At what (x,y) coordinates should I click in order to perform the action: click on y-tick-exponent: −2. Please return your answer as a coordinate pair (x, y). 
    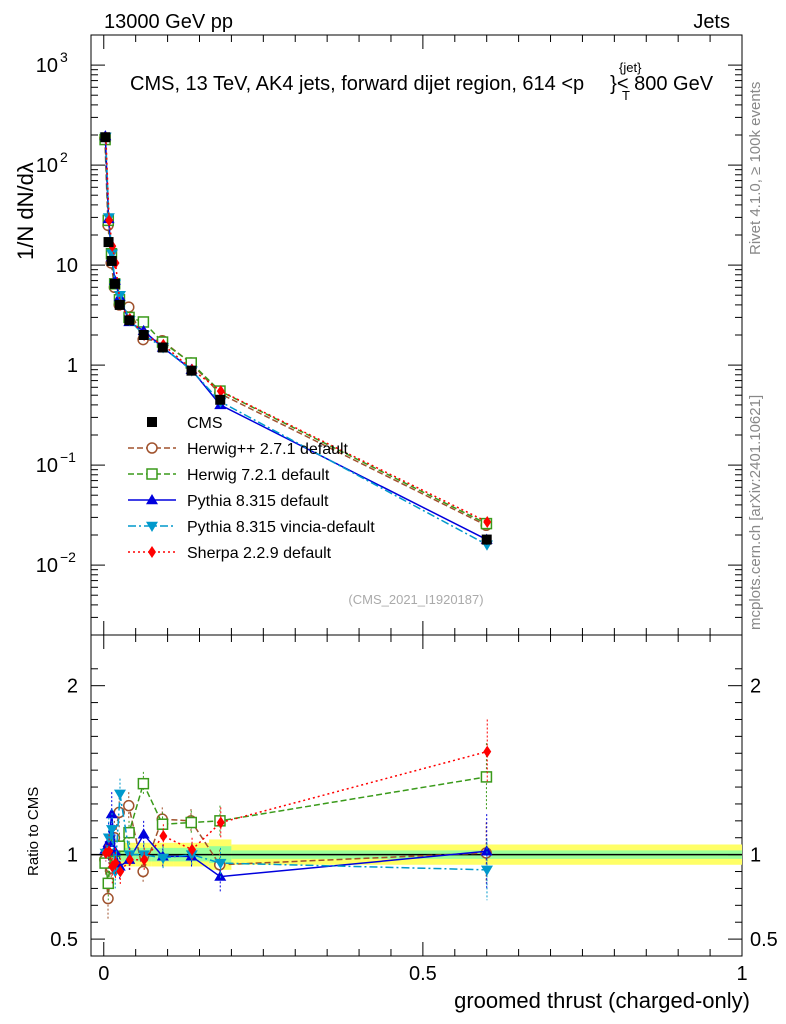
    Looking at the image, I should click on (68, 557).